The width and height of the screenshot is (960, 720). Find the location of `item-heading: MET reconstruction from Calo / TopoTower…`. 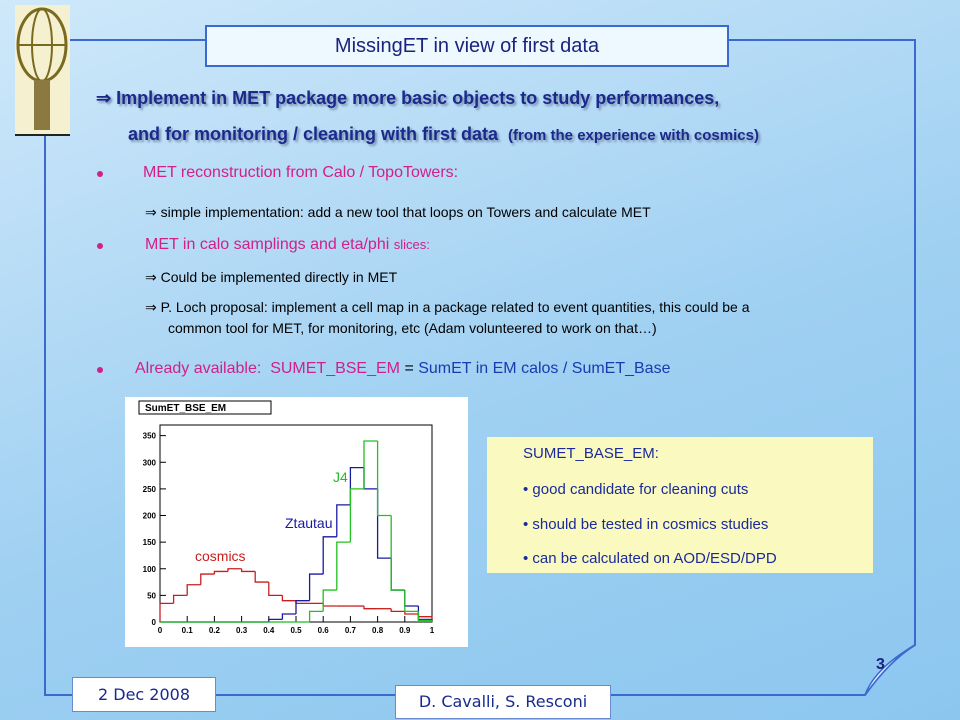

item-heading: MET reconstruction from Calo / TopoTower… is located at coordinates (301, 172).